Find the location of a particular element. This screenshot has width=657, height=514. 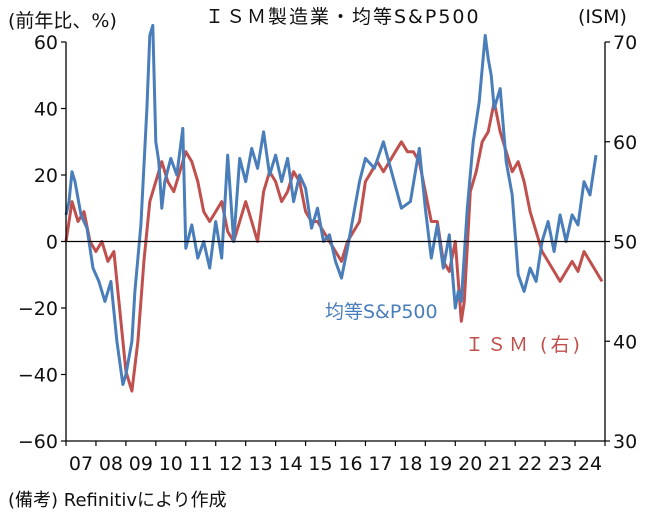

chart-title: ＩＳＭ製造業・均等S&P500 is located at coordinates (343, 17).